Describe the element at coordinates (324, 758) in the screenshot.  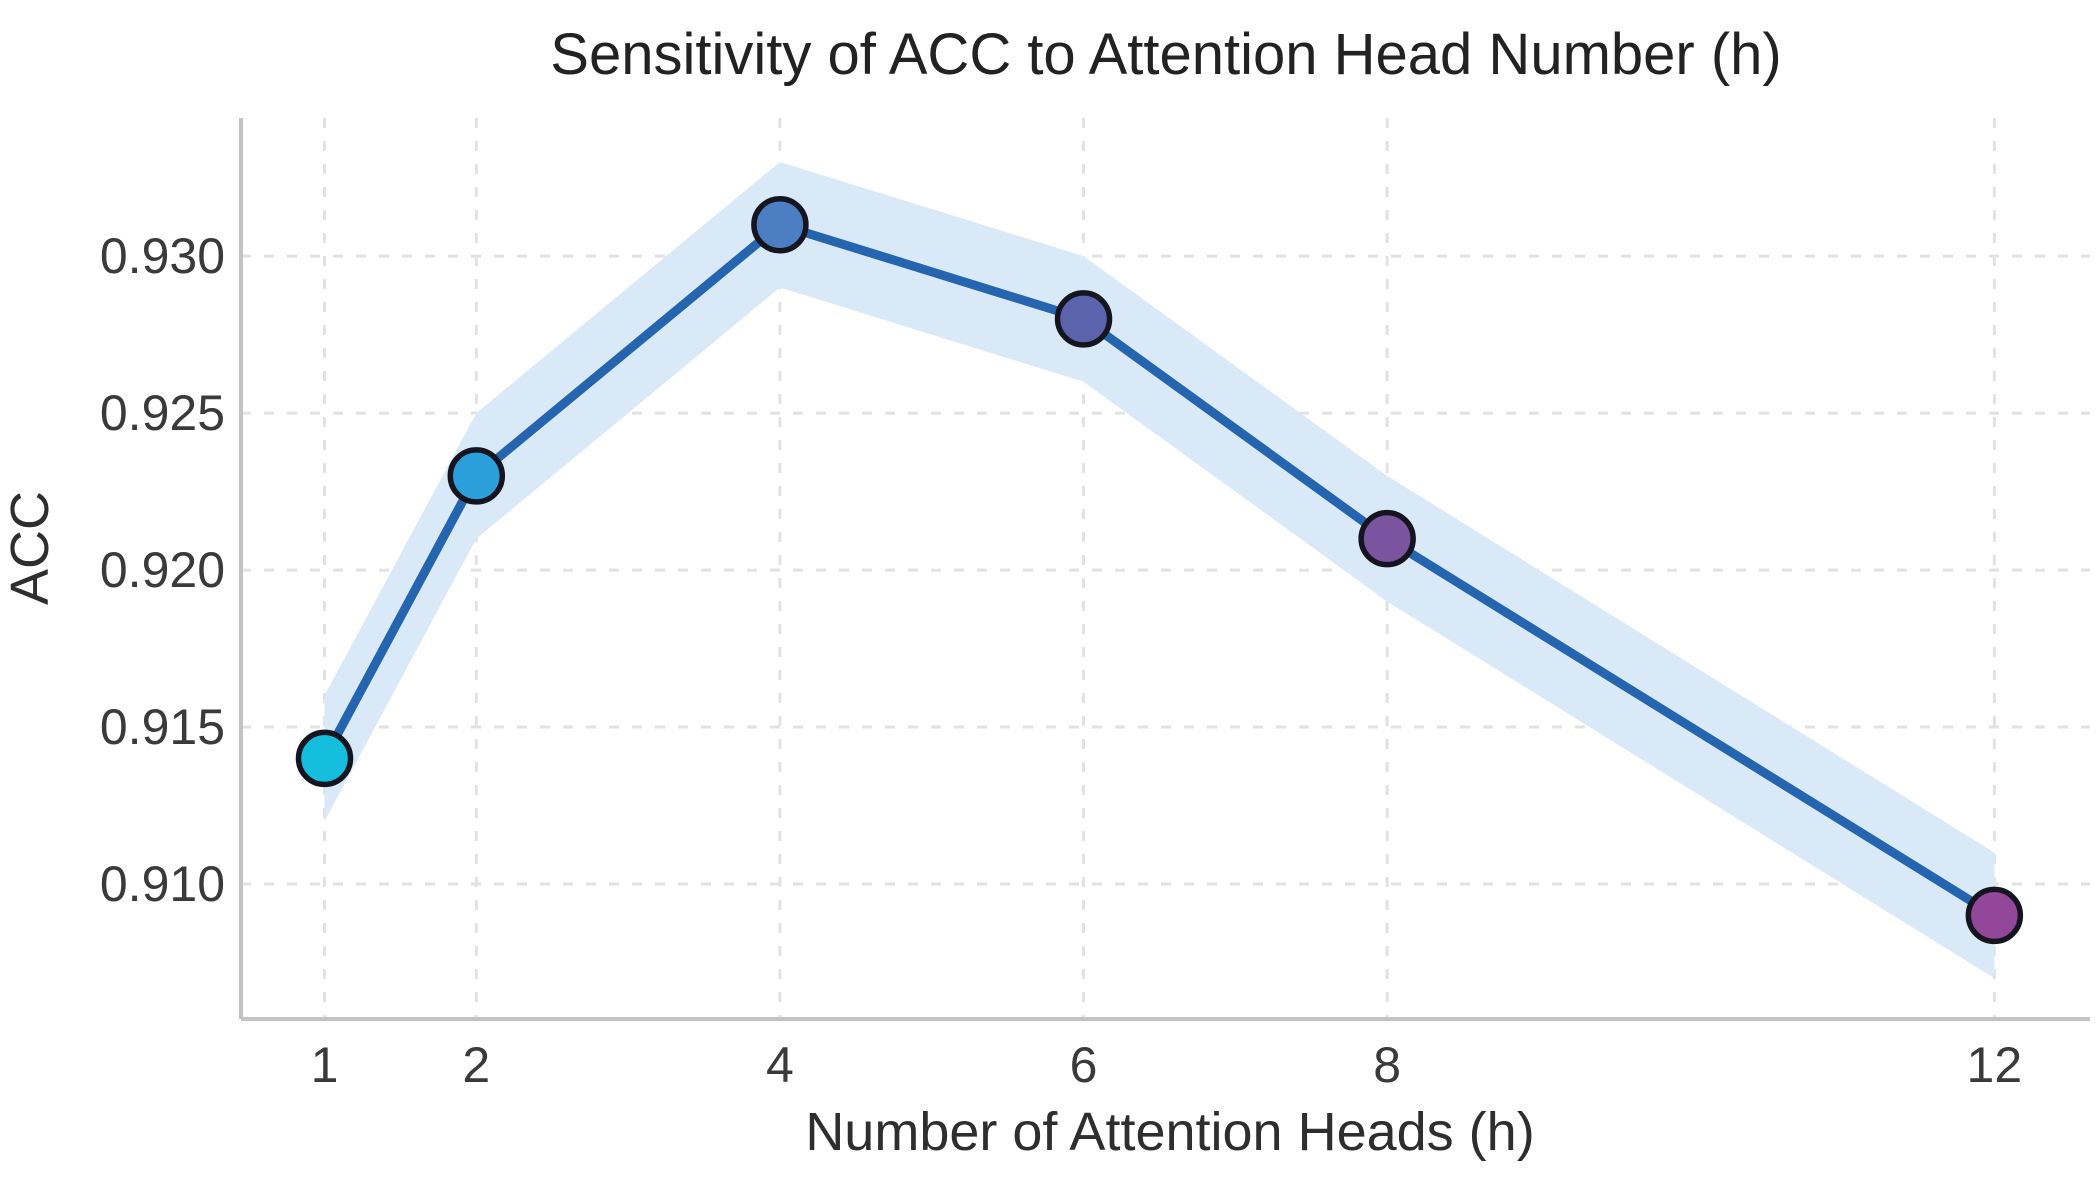
I see `data-point-h1` at that location.